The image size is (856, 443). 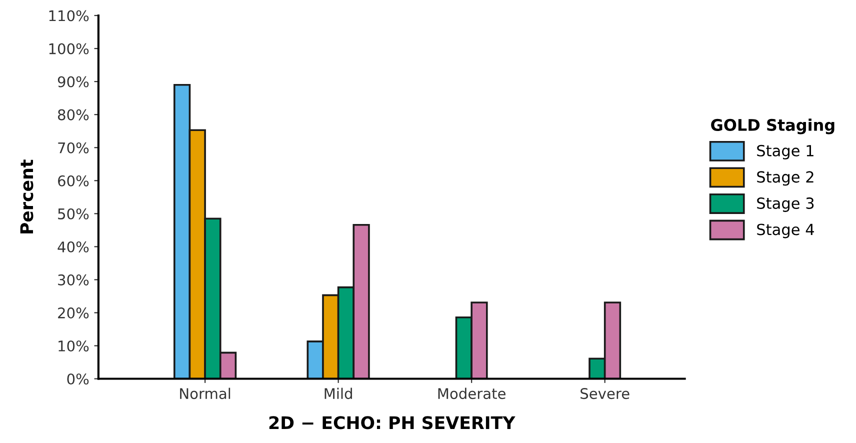 I want to click on y-tick-label: 100%, so click(x=69, y=48).